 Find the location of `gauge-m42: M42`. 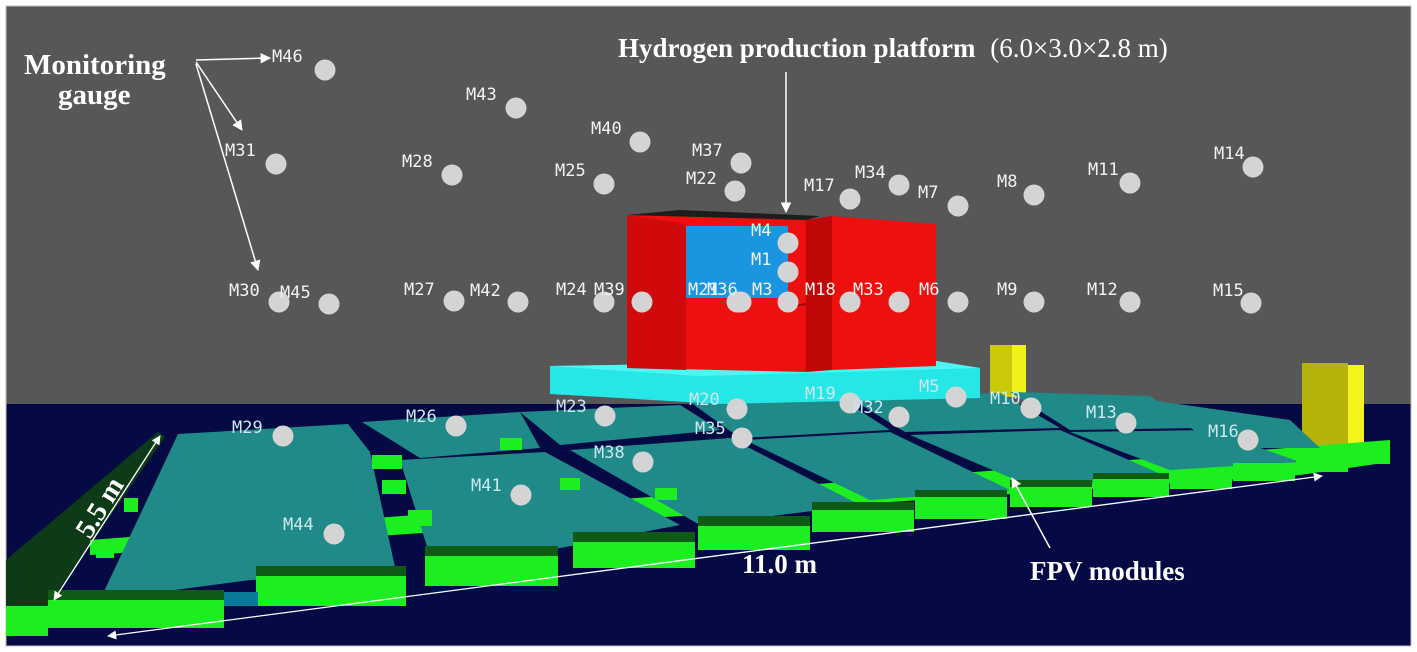

gauge-m42: M42 is located at coordinates (499, 297).